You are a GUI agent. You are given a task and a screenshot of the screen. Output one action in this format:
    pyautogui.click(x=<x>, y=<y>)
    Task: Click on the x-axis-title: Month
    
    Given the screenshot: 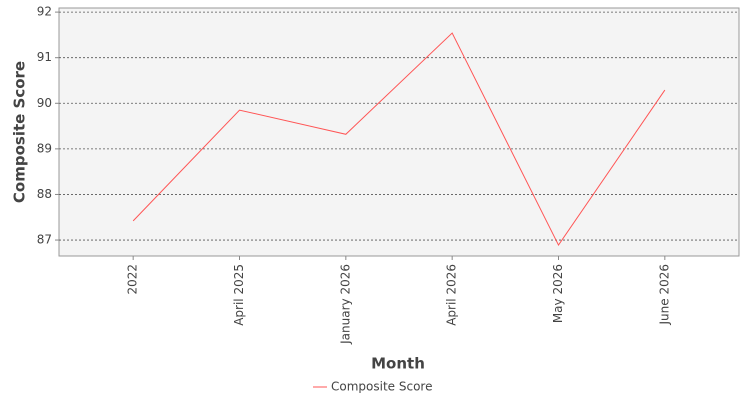 What is the action you would take?
    pyautogui.click(x=398, y=364)
    